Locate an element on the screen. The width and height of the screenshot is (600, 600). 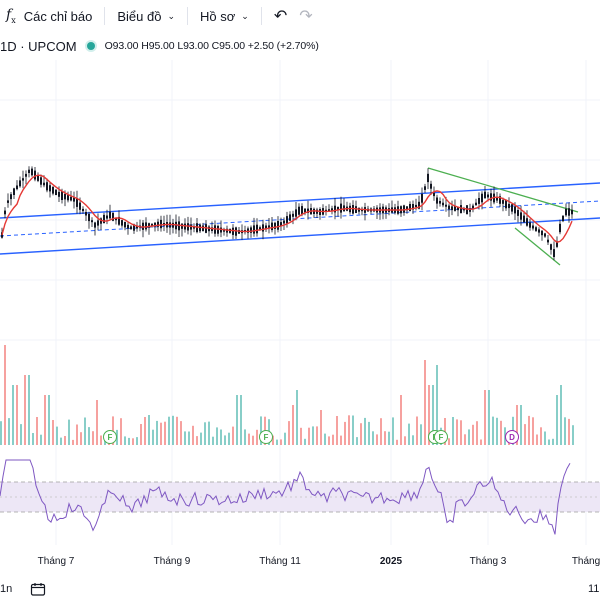
profile-label: Hồ sơ is located at coordinates (218, 16).